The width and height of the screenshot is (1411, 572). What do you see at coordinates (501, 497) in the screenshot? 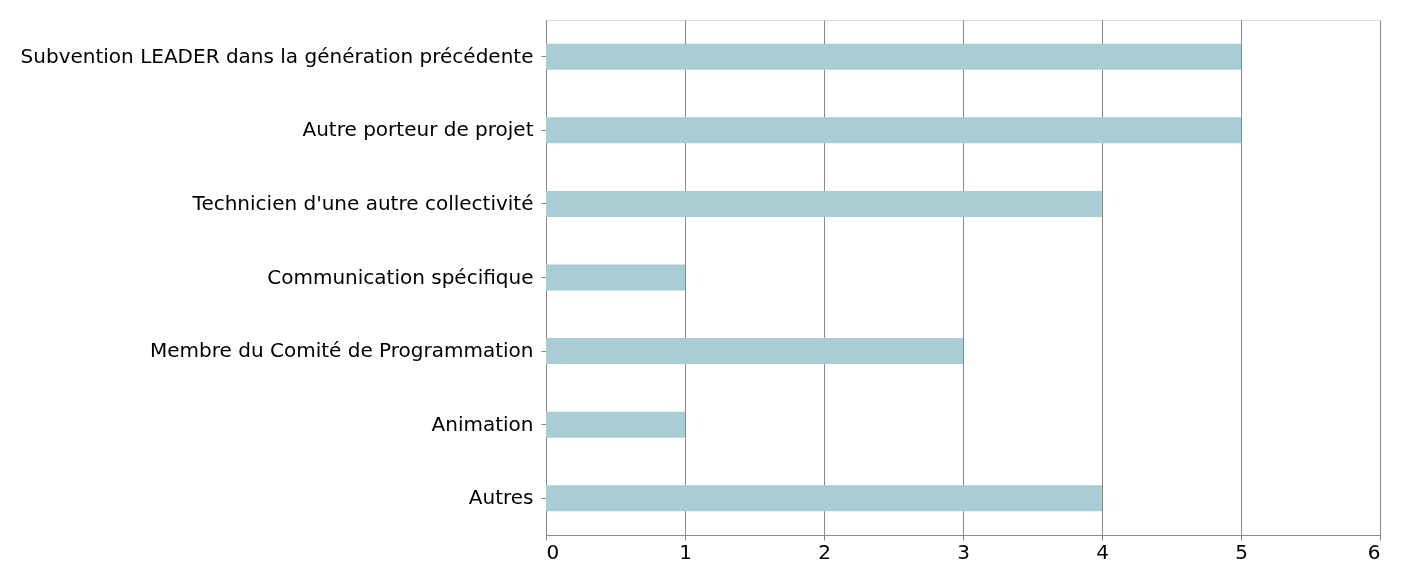
I see `y-tick-label: Autres` at bounding box center [501, 497].